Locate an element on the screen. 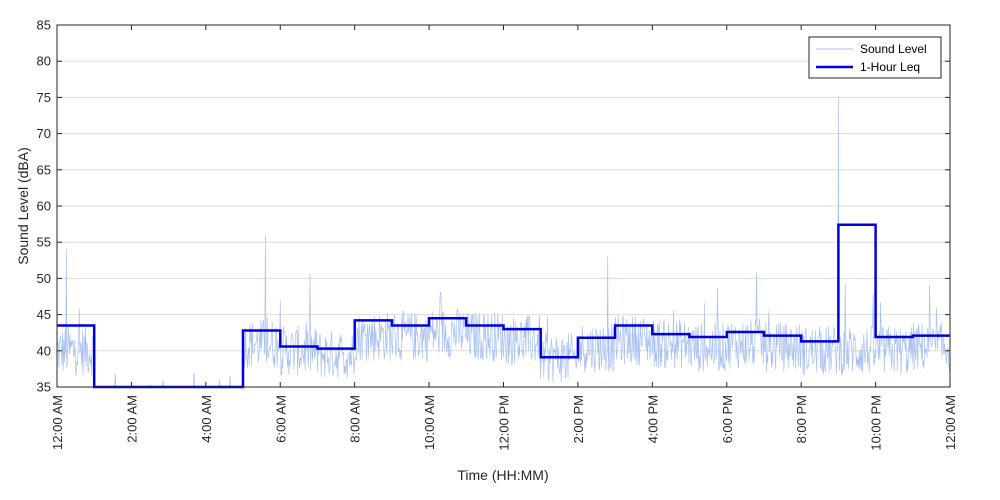 The width and height of the screenshot is (1000, 500). legend-box is located at coordinates (875, 57).